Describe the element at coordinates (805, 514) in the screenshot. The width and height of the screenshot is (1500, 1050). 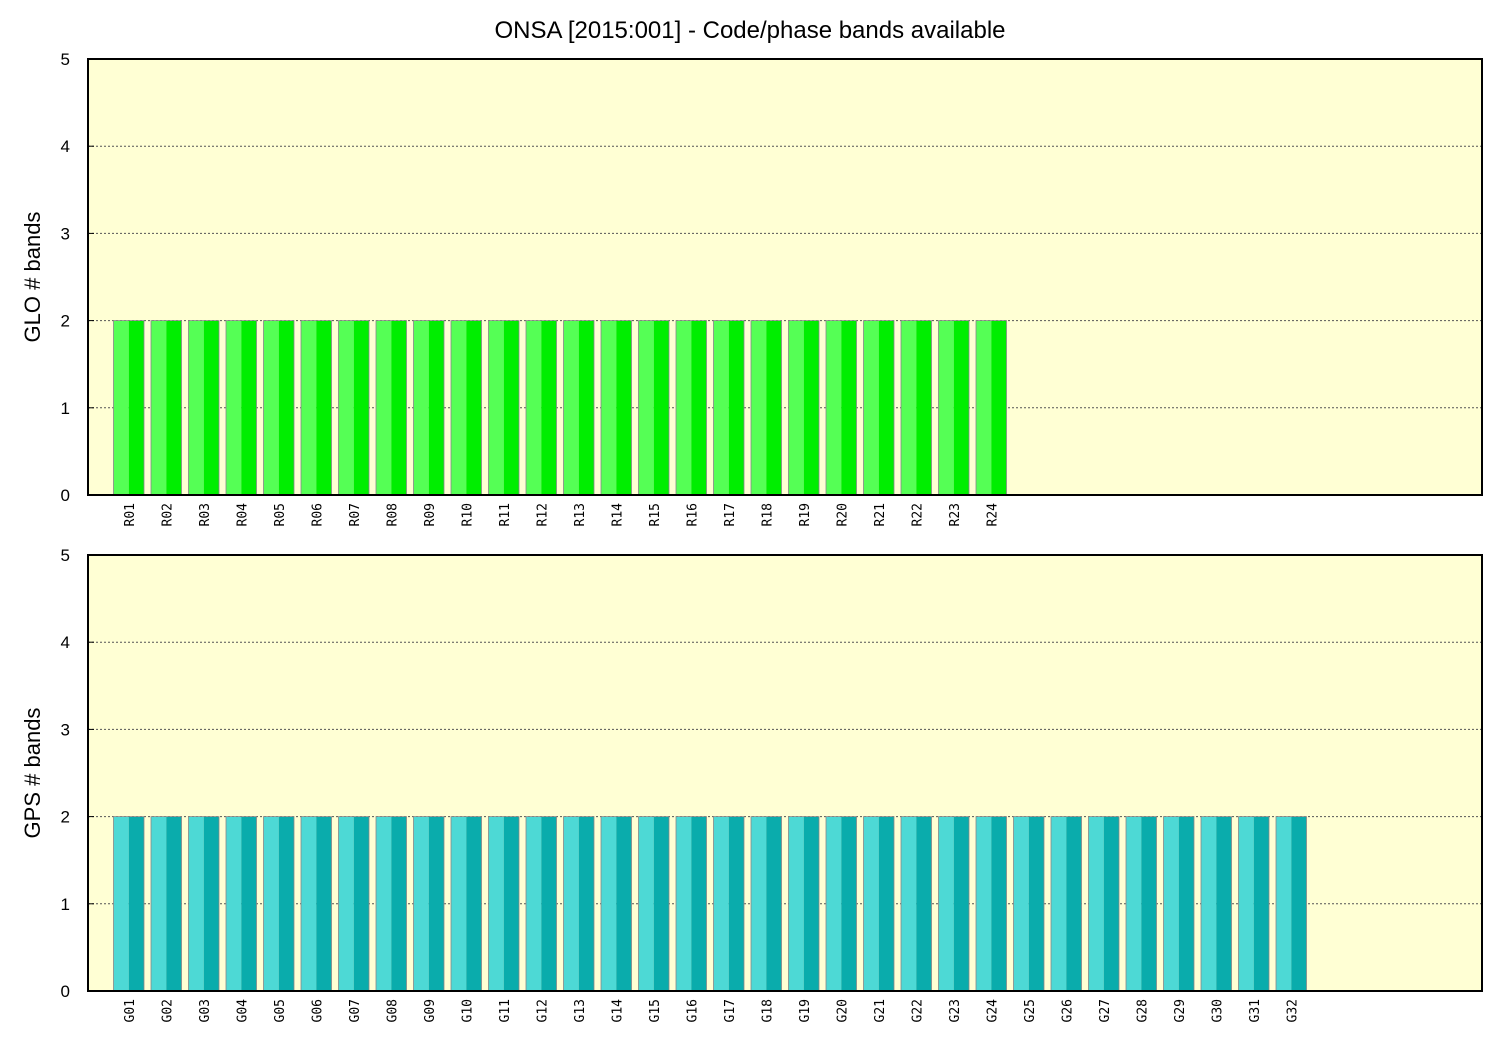
I see `x-tick-label: R19` at that location.